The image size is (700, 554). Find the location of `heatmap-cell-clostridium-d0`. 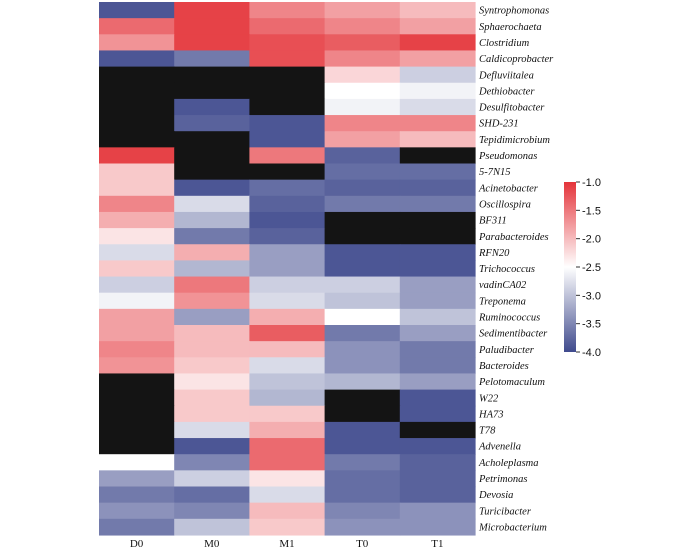

heatmap-cell-clostridium-d0 is located at coordinates (137, 43).